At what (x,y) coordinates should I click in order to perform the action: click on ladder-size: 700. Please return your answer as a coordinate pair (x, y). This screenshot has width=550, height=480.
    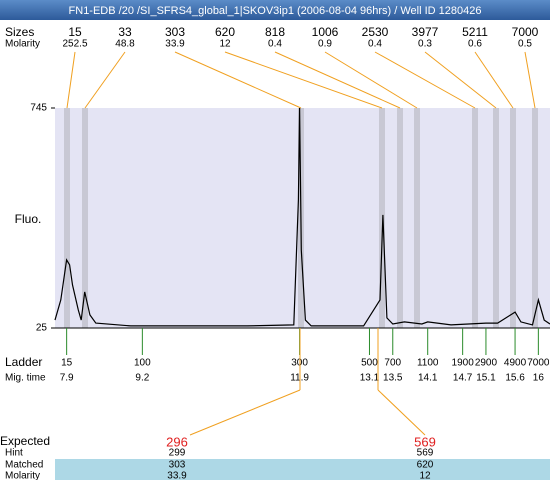
    Looking at the image, I should click on (392, 363).